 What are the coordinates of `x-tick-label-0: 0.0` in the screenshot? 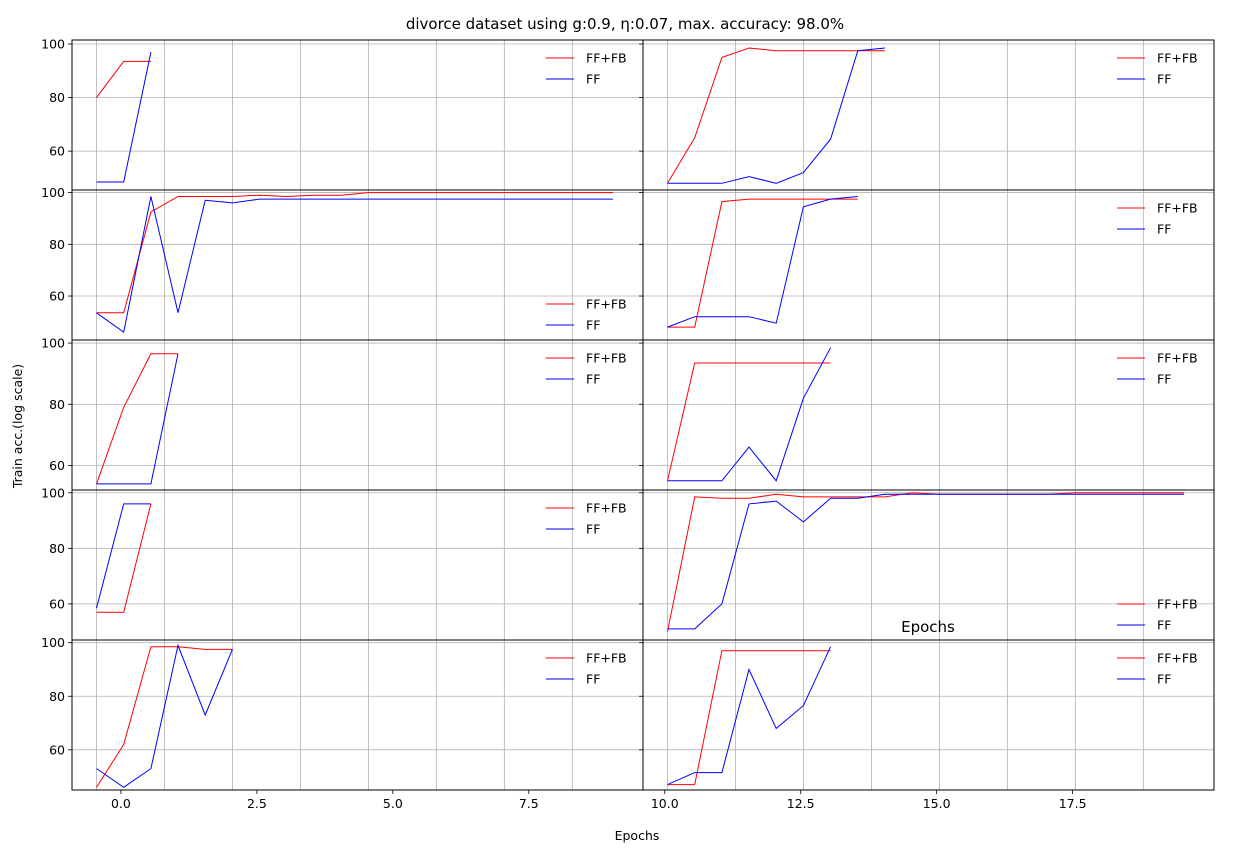 It's located at (121, 803).